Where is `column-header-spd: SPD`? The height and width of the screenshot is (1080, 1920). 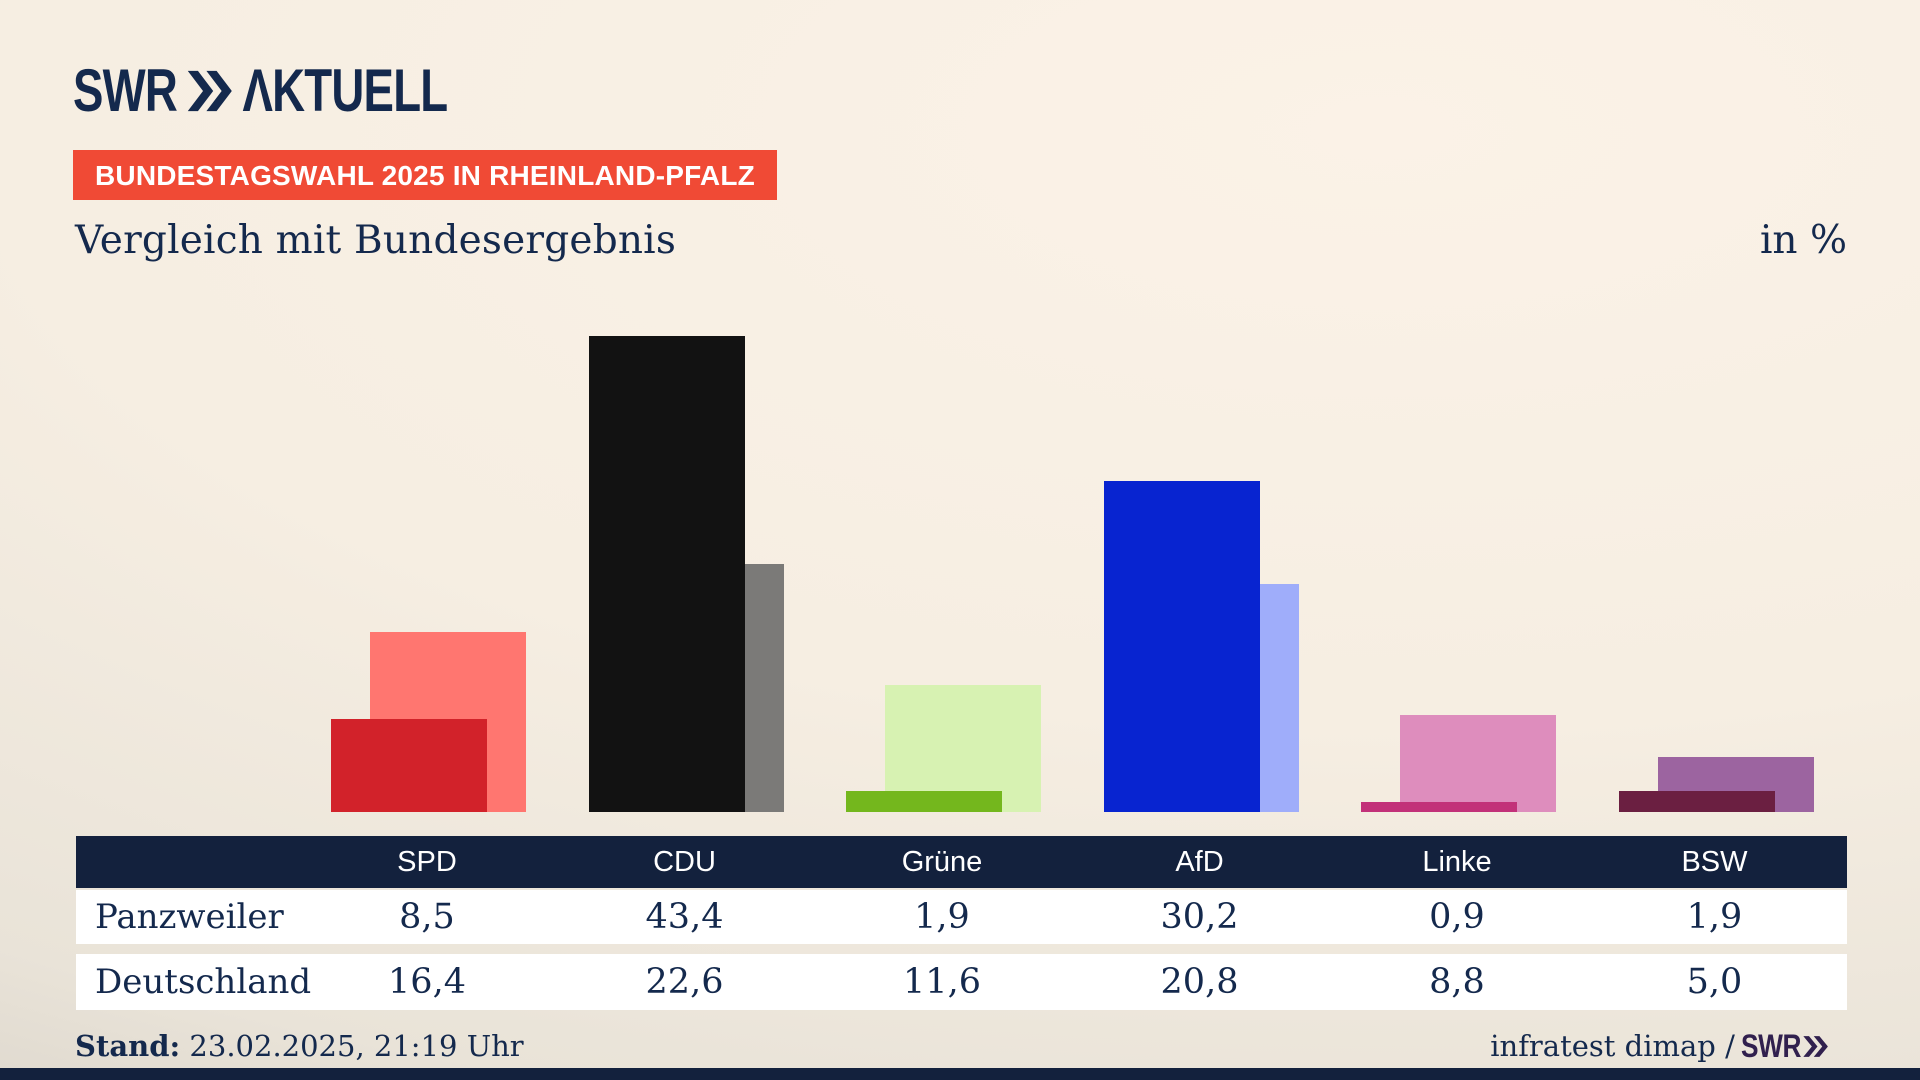
column-header-spd: SPD is located at coordinates (427, 861).